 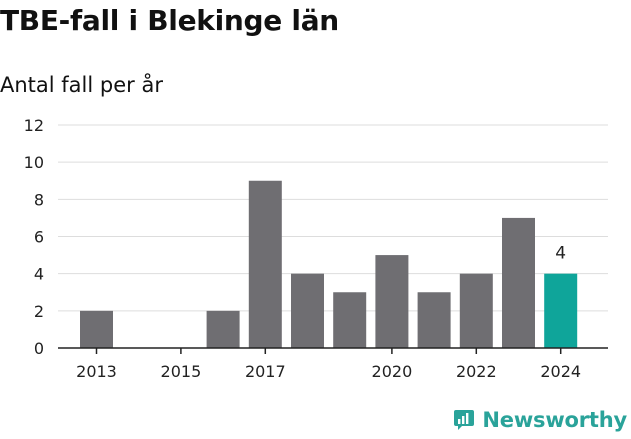 What do you see at coordinates (169, 20) in the screenshot?
I see `chart-title: TBE-fall i Blekinge län` at bounding box center [169, 20].